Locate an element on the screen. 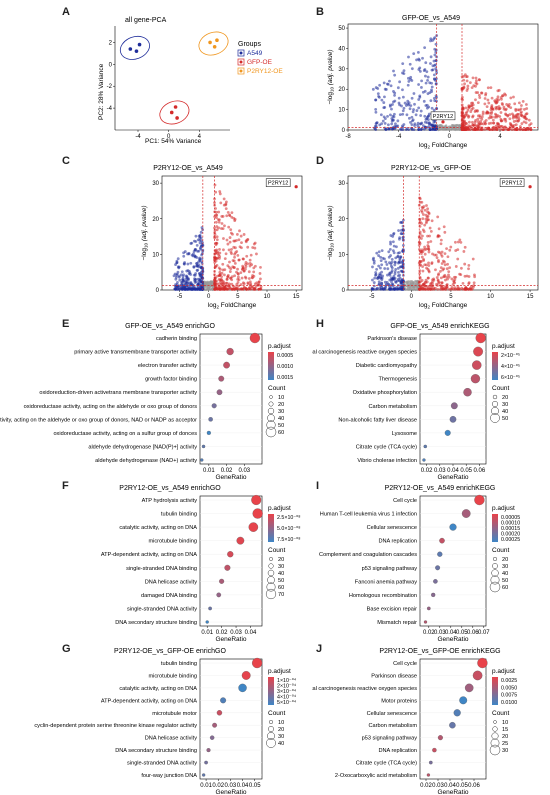  term-label: Citrate cycle (TCA cycle) is located at coordinates (386, 764).